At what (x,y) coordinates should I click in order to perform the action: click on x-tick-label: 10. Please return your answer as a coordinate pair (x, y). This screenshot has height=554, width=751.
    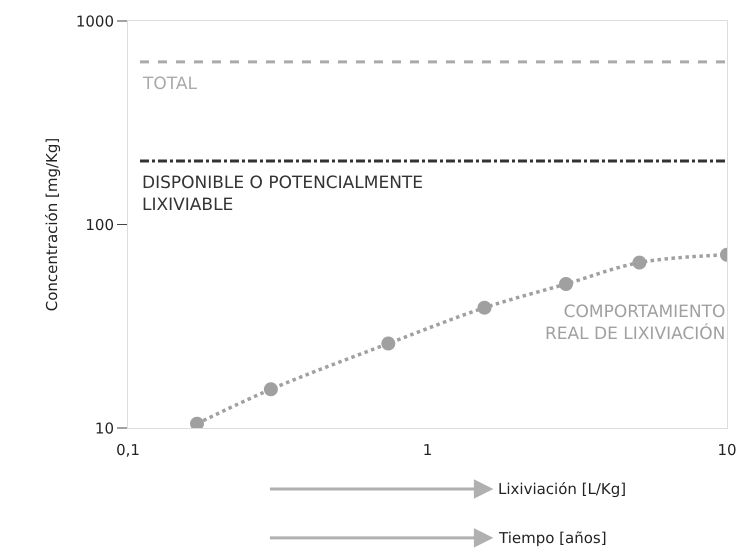
    Looking at the image, I should click on (727, 450).